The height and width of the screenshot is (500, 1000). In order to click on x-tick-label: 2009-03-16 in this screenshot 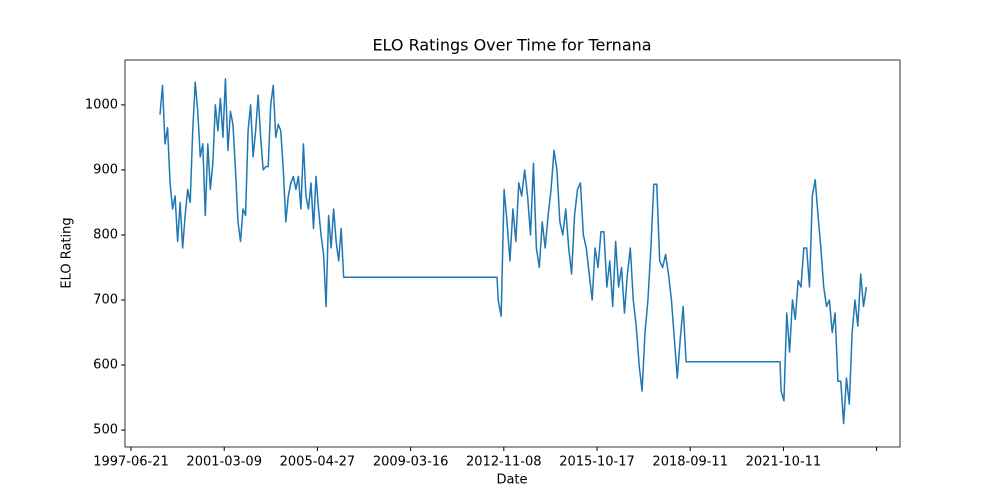, I will do `click(411, 462)`.